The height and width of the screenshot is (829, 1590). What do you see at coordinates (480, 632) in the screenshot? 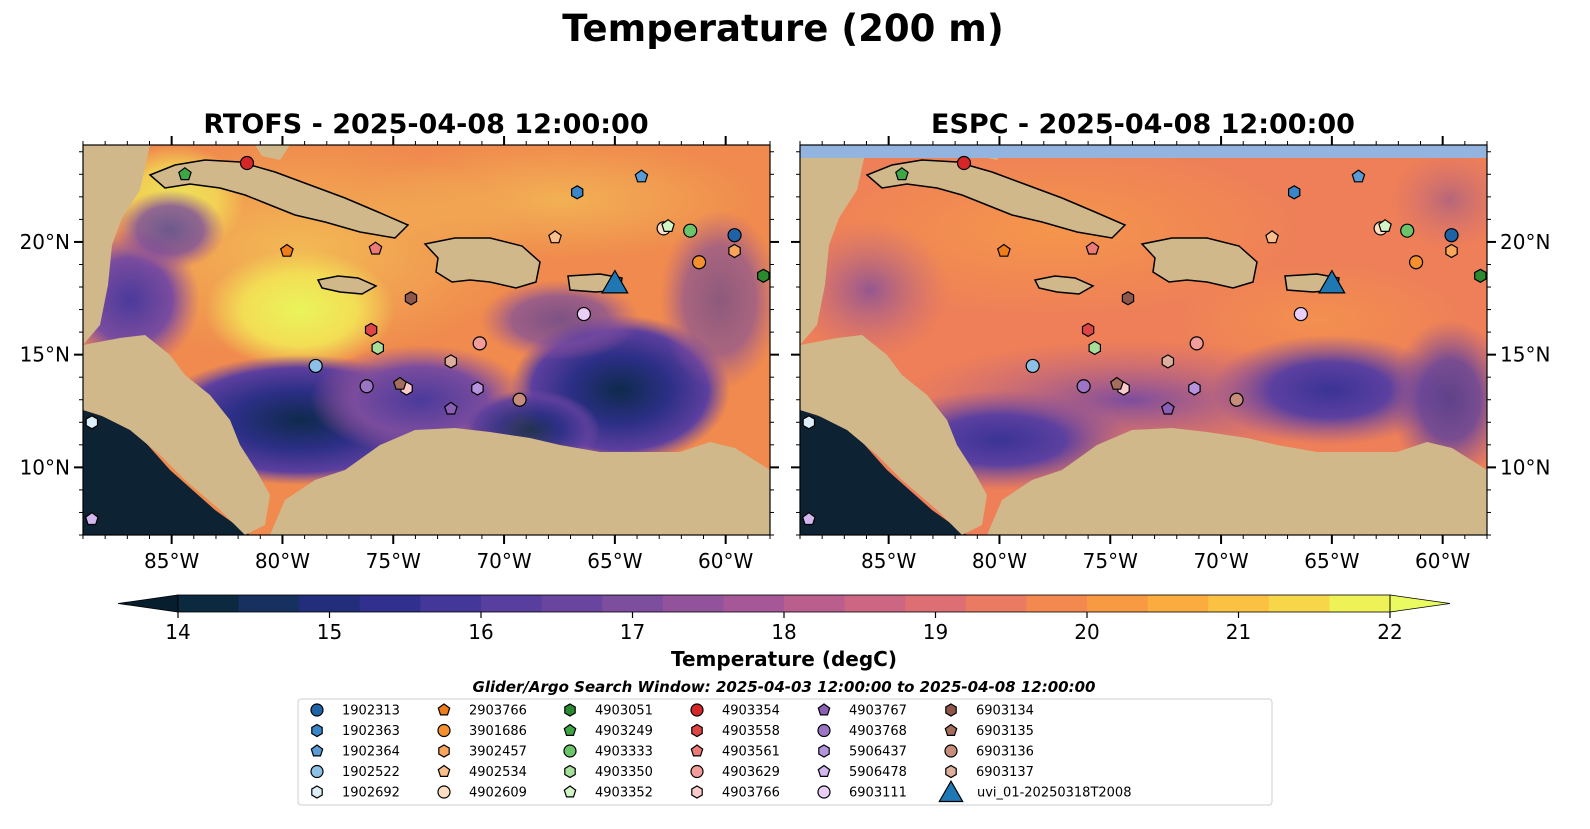
I see `colorbar-tick-label: 16` at bounding box center [480, 632].